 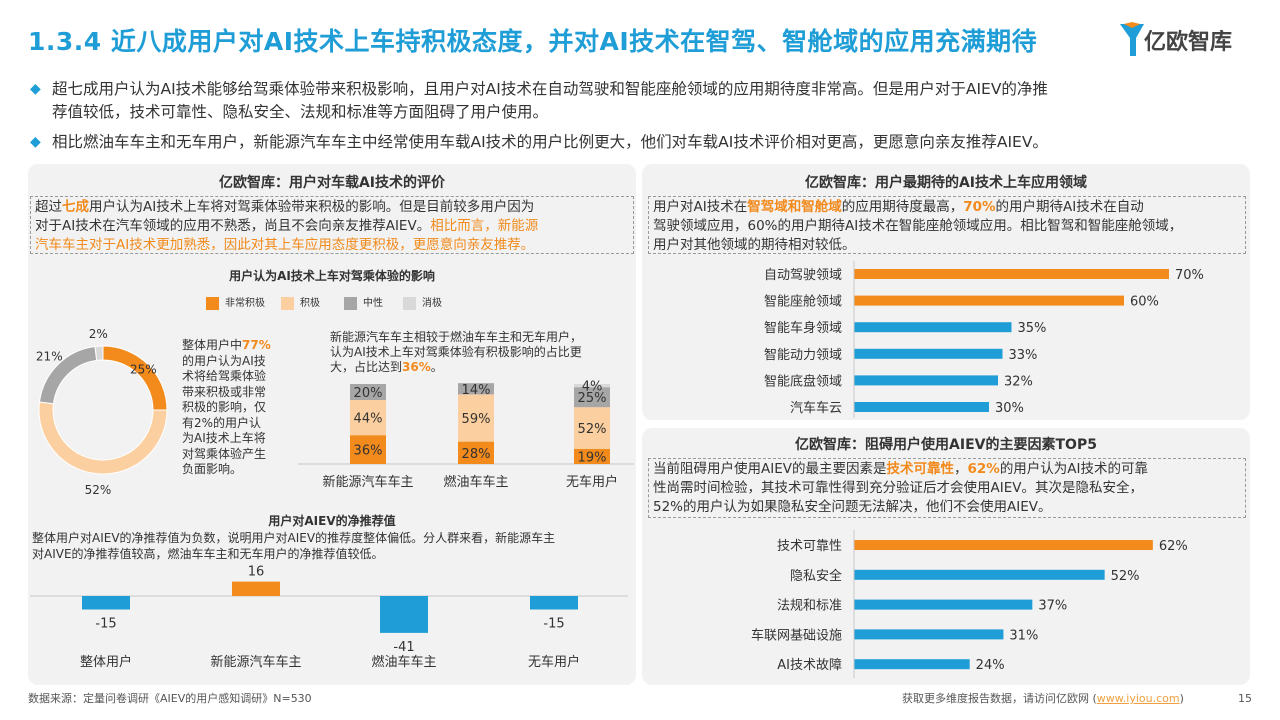 I want to click on category-label: 法规和标准, so click(x=809, y=606).